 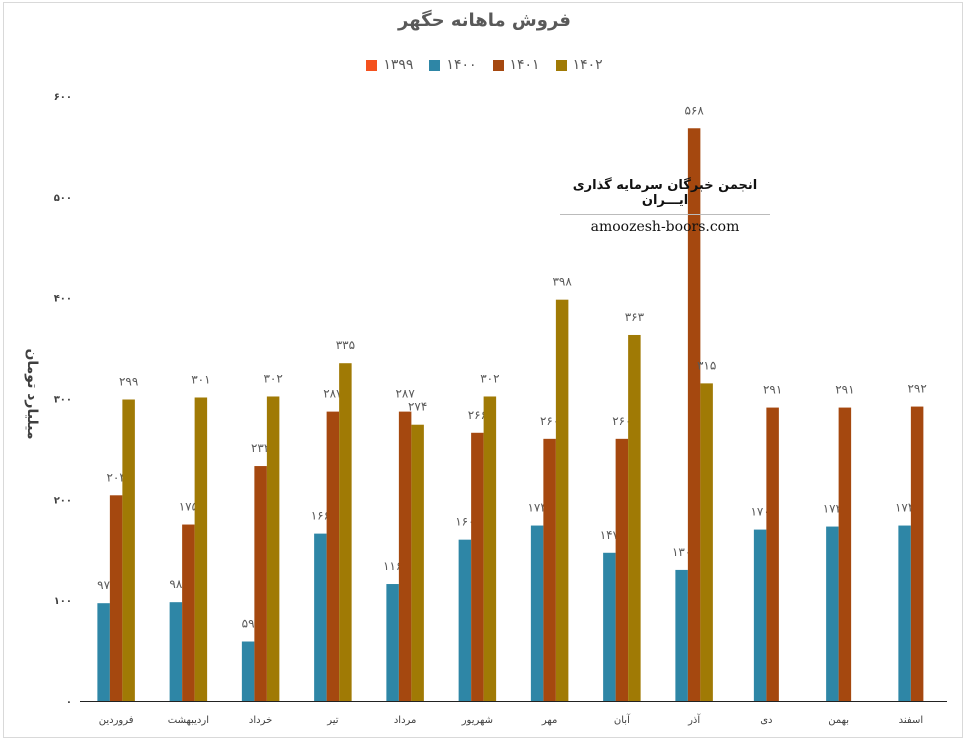 What do you see at coordinates (200, 379) in the screenshot?
I see `data-label: ۳۰۱` at bounding box center [200, 379].